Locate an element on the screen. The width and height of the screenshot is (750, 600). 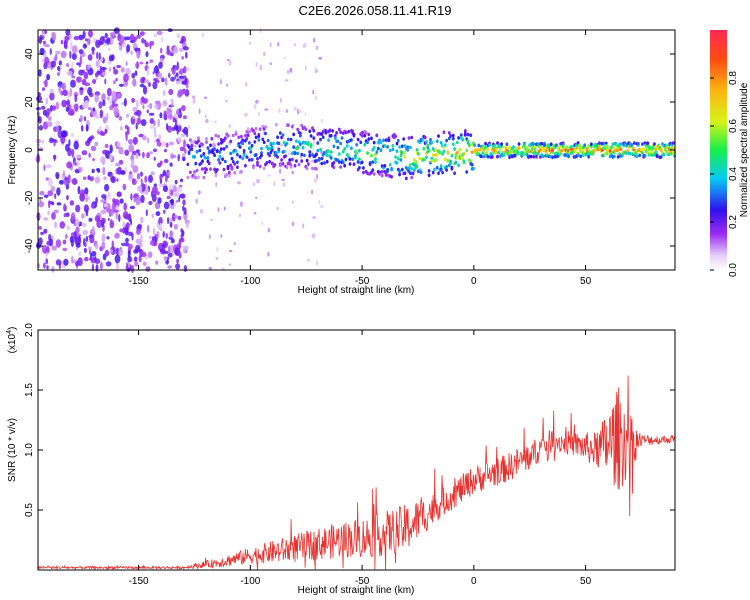
colorbar-tick-label: 0.6 is located at coordinates (733, 126).